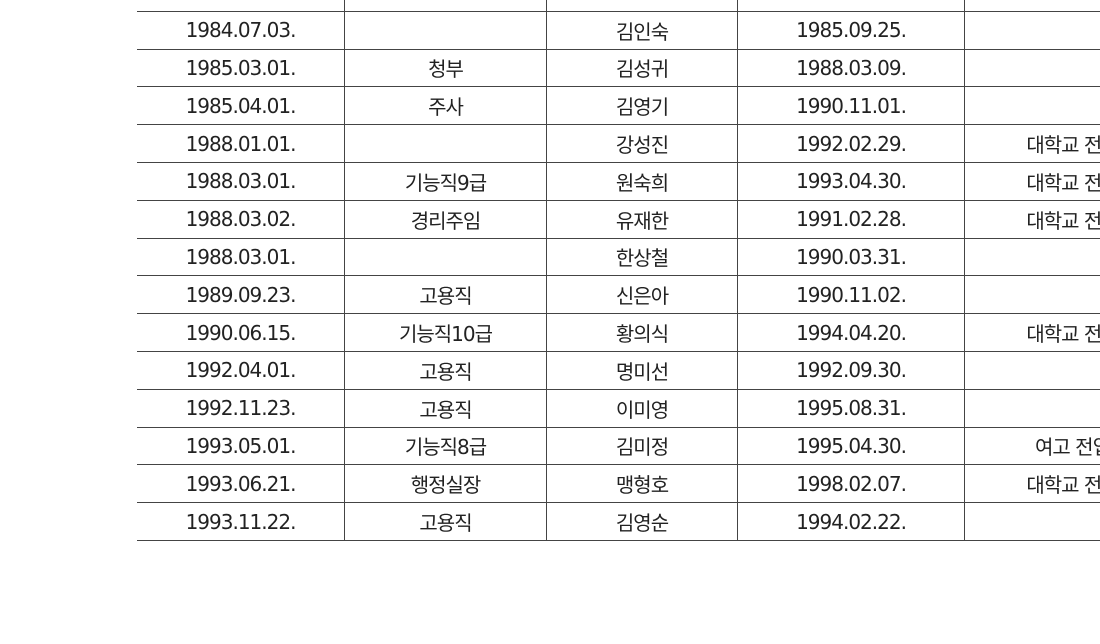  I want to click on table-cell: 1994.02.22., so click(850, 522).